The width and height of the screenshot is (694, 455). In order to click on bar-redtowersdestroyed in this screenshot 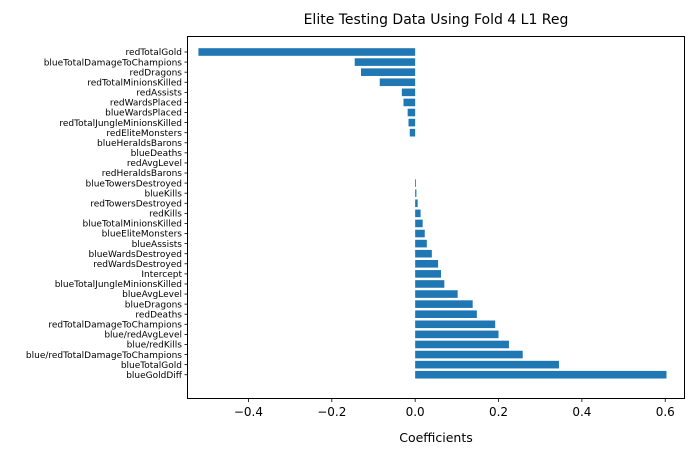, I will do `click(416, 203)`.